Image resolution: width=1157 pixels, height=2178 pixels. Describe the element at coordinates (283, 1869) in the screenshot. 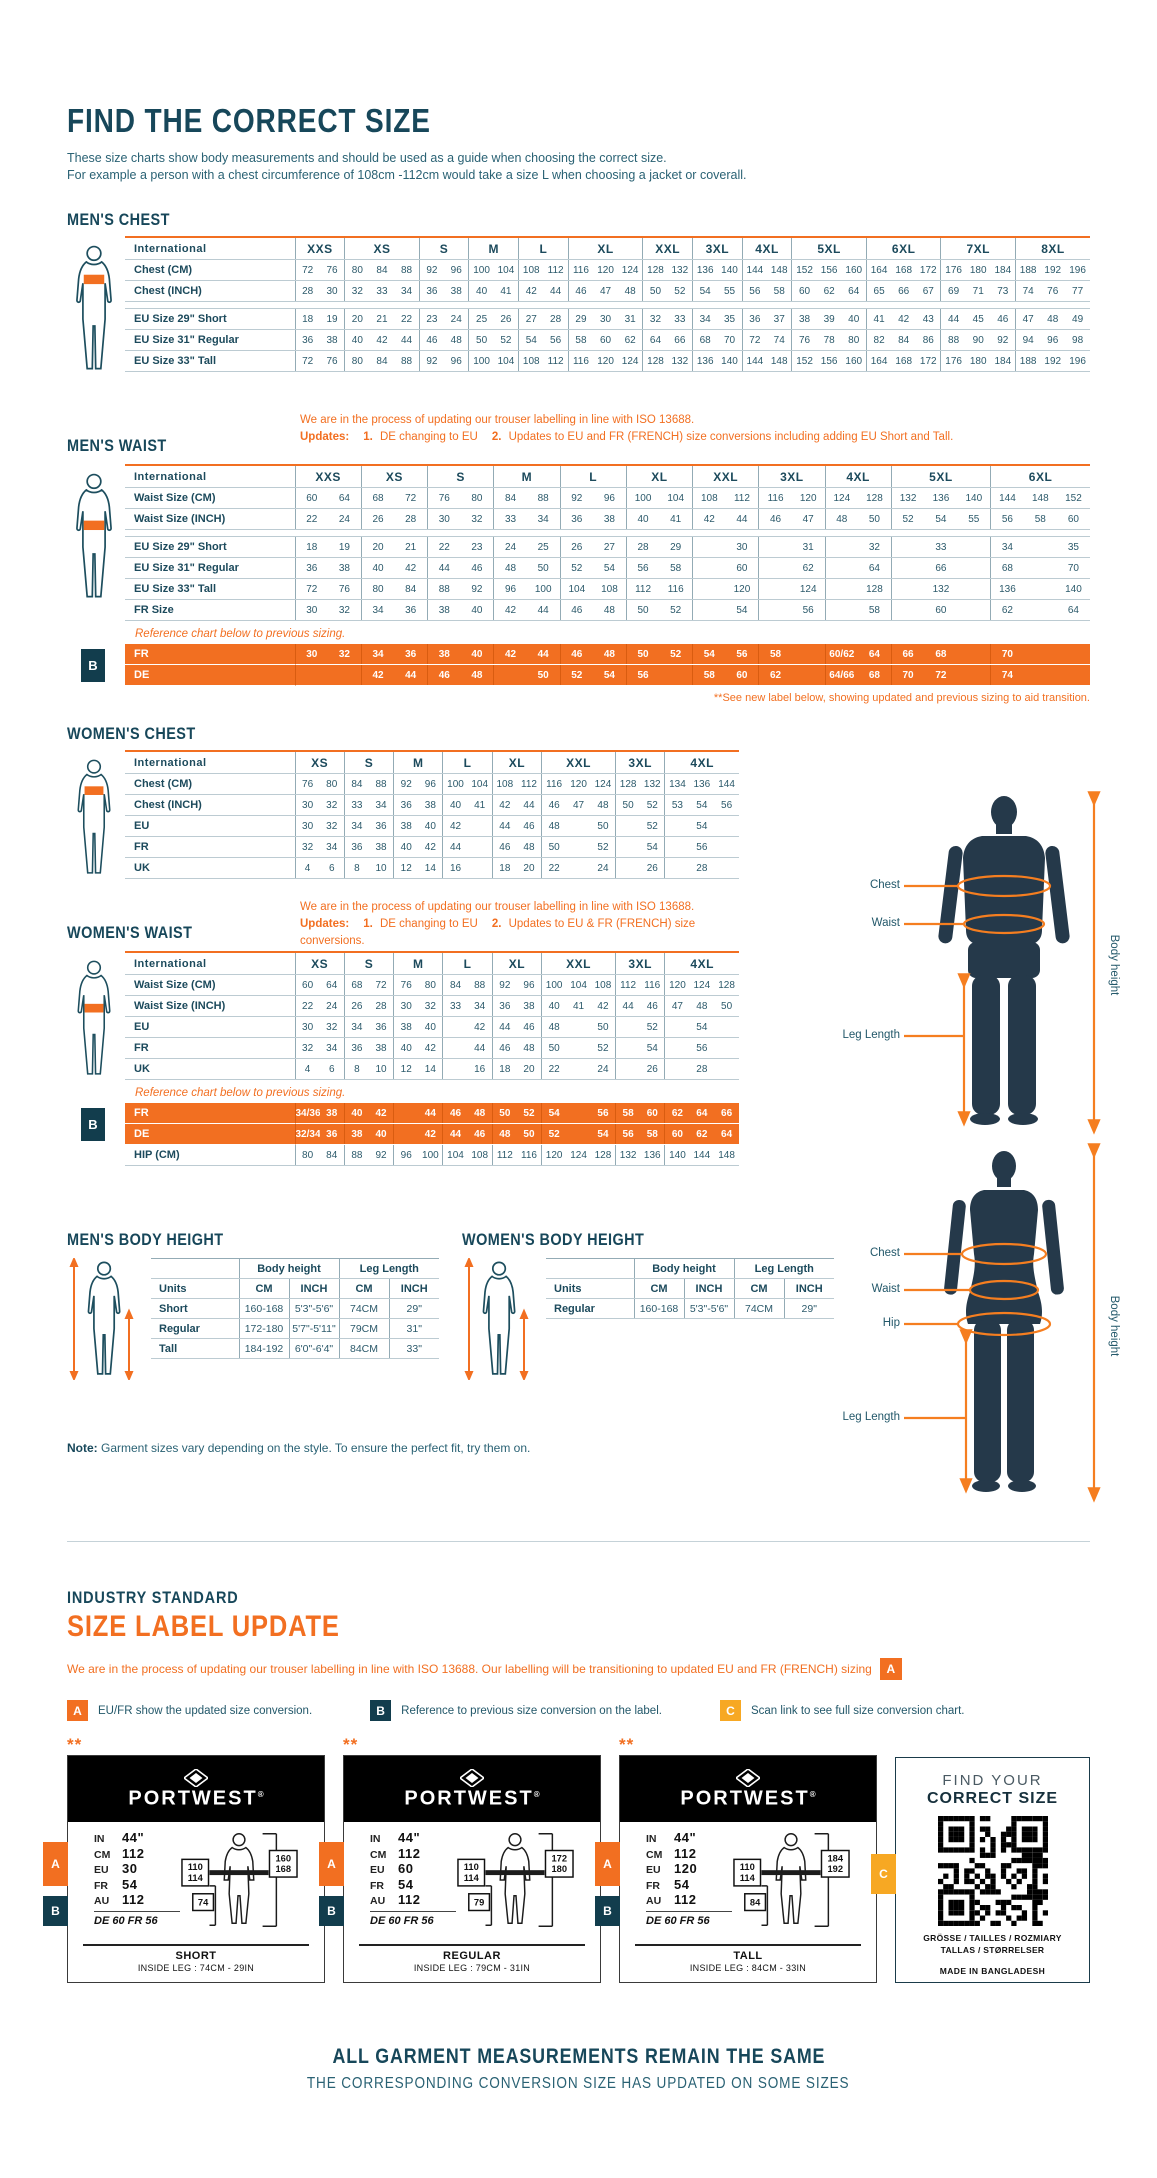

I see `svg-text: 168` at that location.